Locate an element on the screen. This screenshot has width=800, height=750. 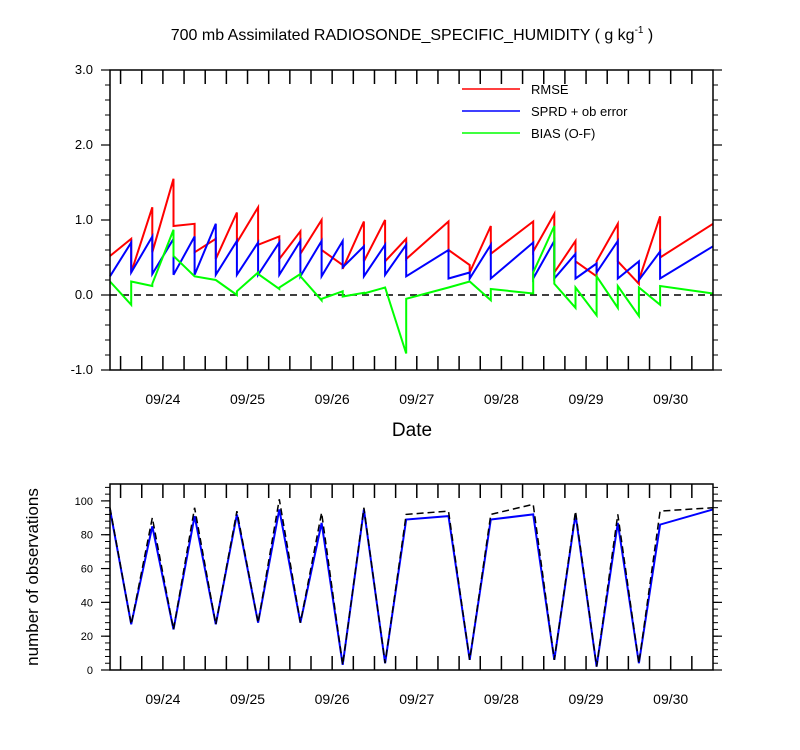
bottom-x-tick-label: 09/27 is located at coordinates (416, 699).